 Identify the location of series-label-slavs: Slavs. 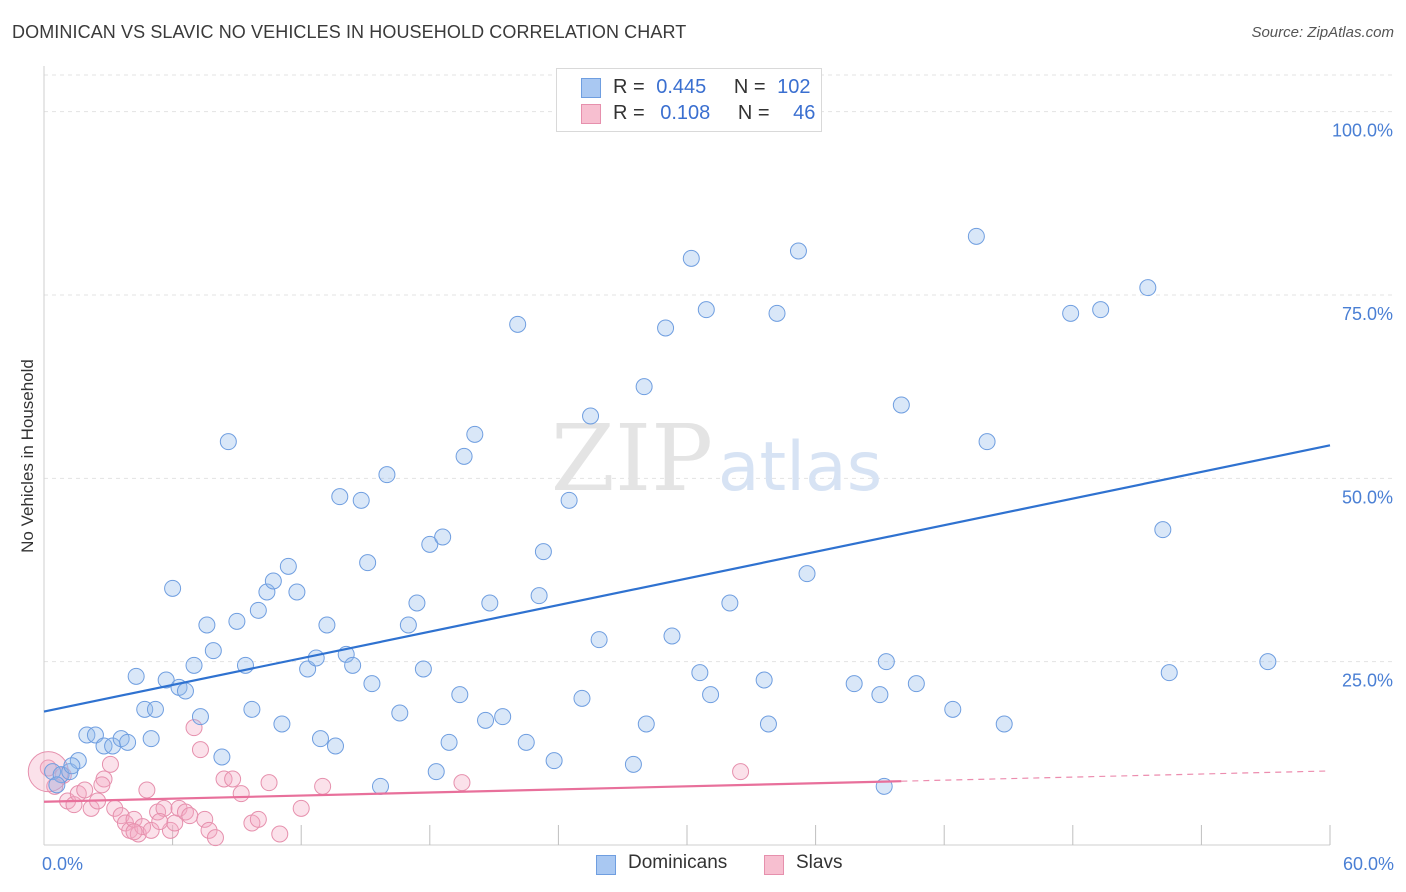
(819, 862).